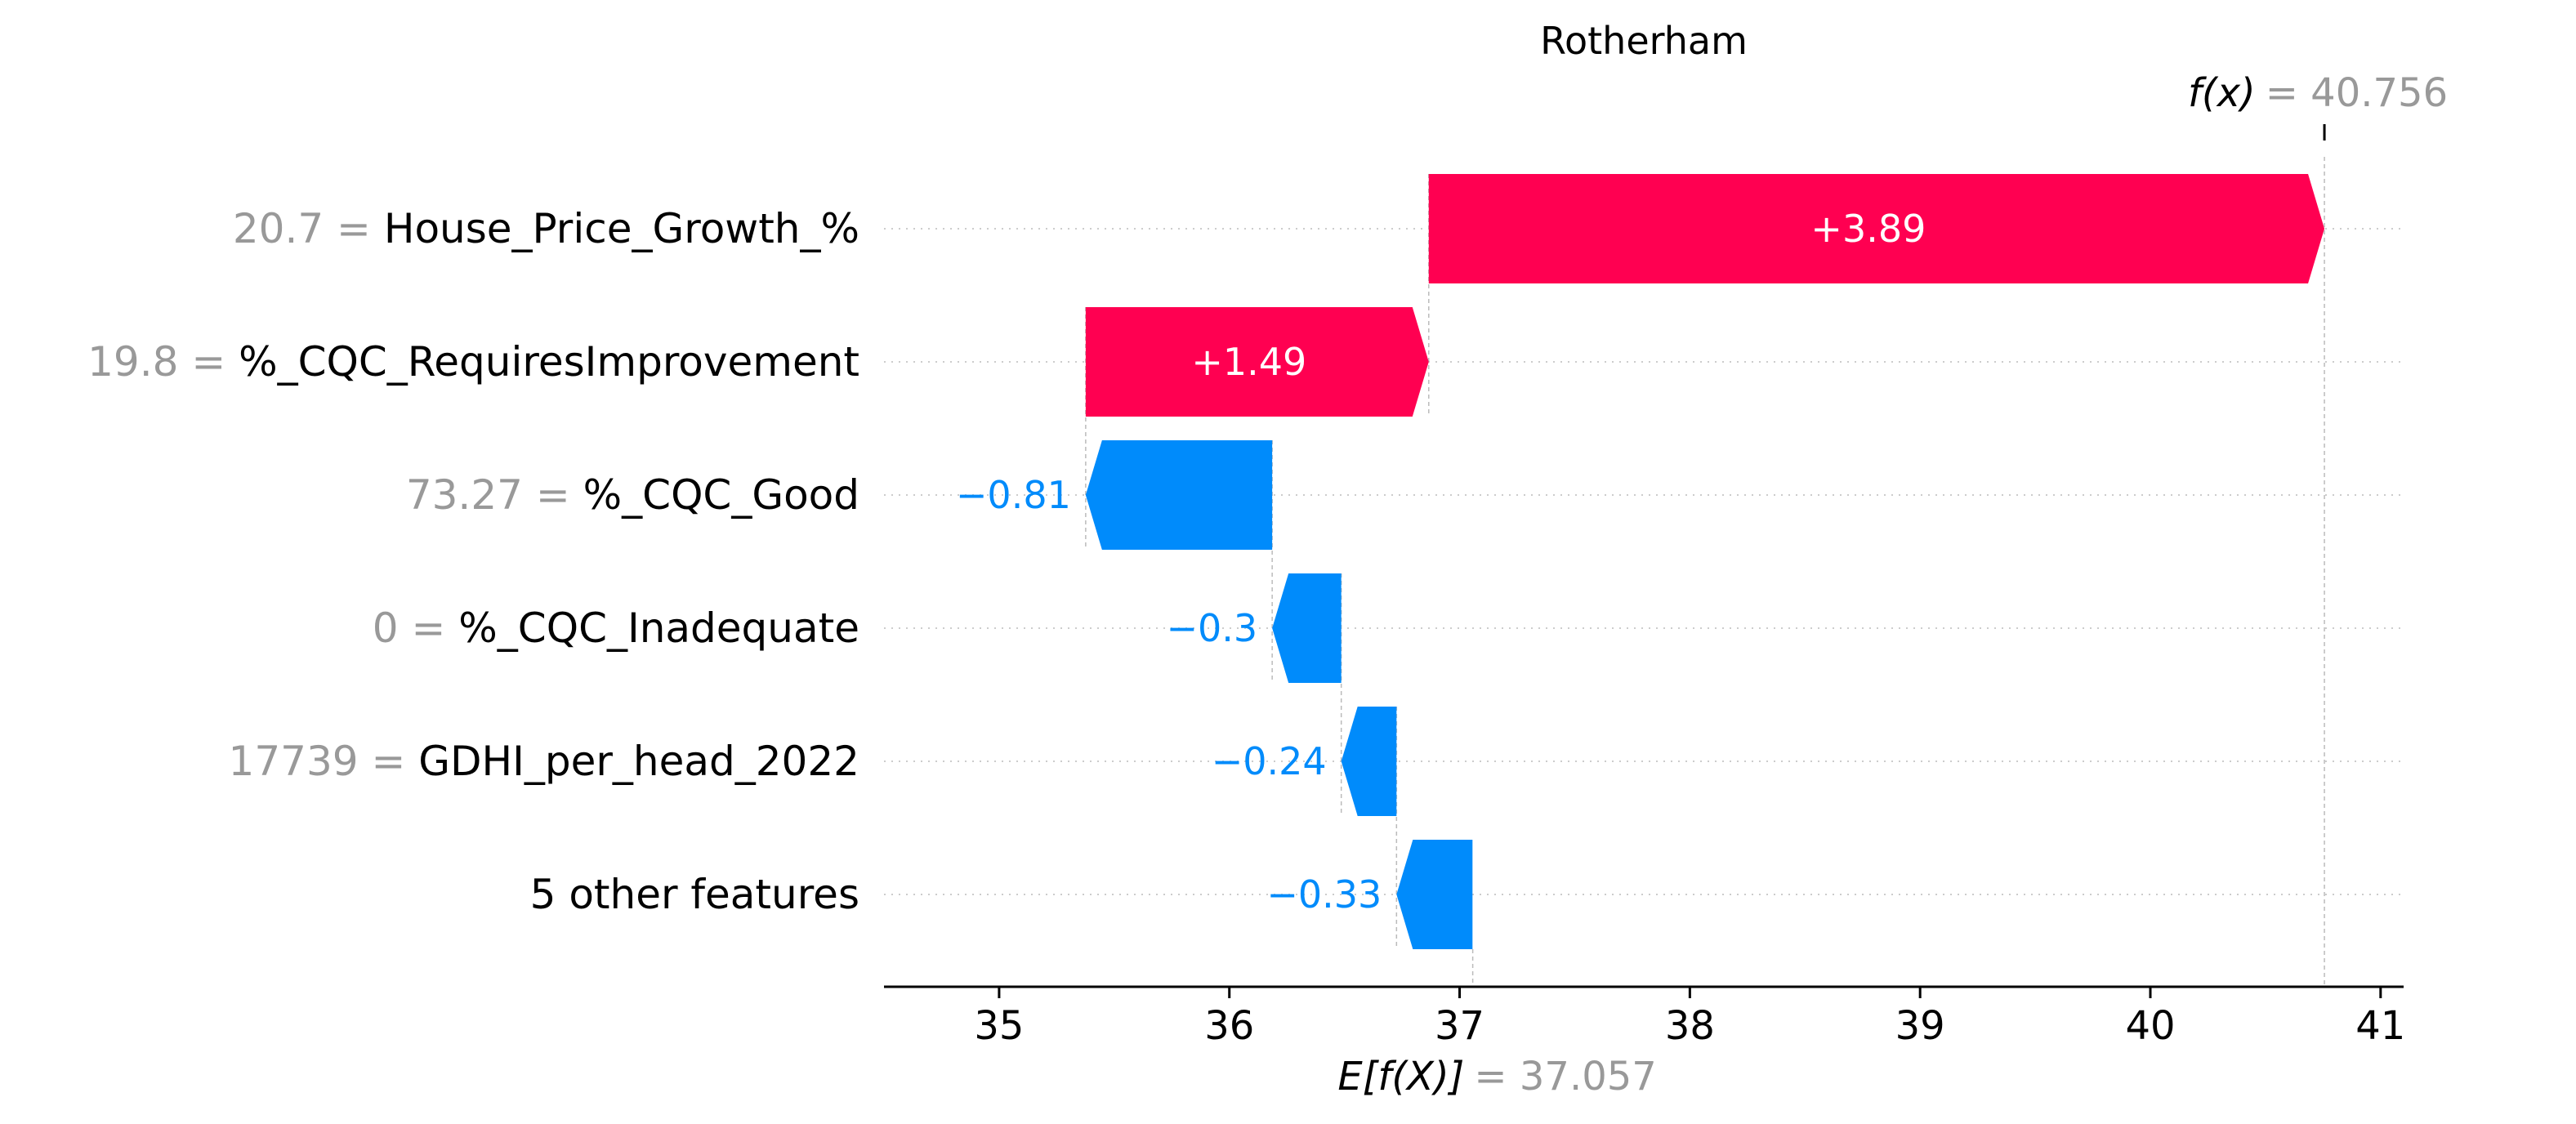  I want to click on feature-value: 73.27, so click(465, 495).